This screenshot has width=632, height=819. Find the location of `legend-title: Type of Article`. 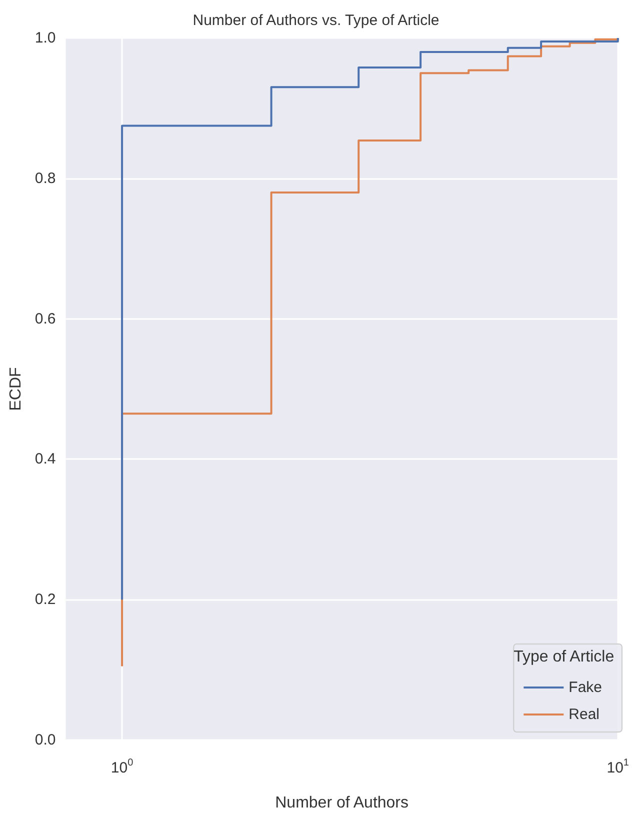

legend-title: Type of Article is located at coordinates (564, 657).